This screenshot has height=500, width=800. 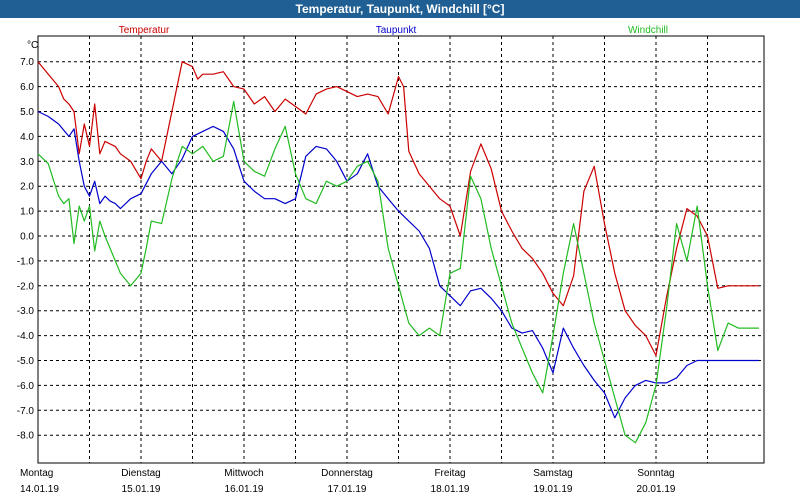 What do you see at coordinates (450, 489) in the screenshot?
I see `day-label-date: 18.01.19` at bounding box center [450, 489].